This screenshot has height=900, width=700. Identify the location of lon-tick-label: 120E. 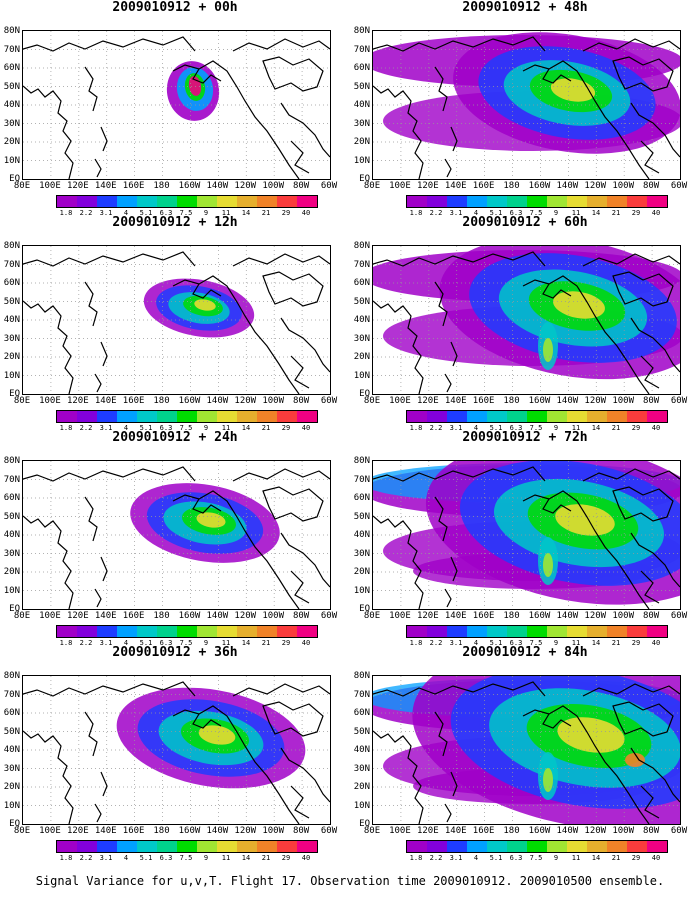
(77, 186).